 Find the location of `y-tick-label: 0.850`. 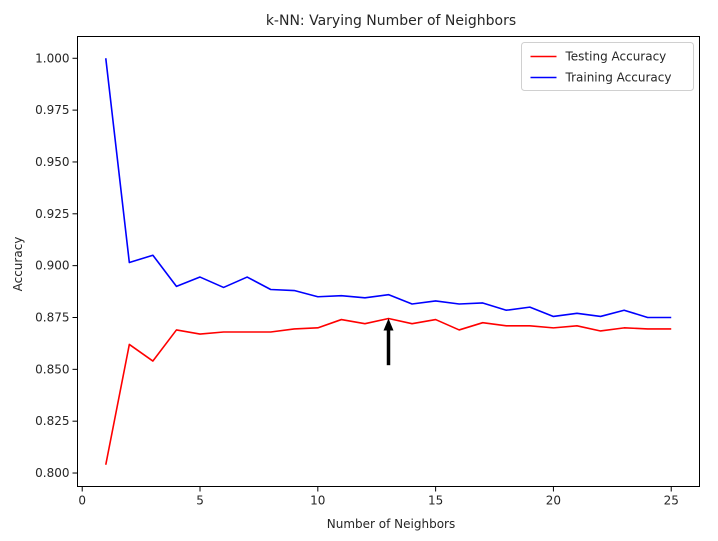

y-tick-label: 0.850 is located at coordinates (52, 369).